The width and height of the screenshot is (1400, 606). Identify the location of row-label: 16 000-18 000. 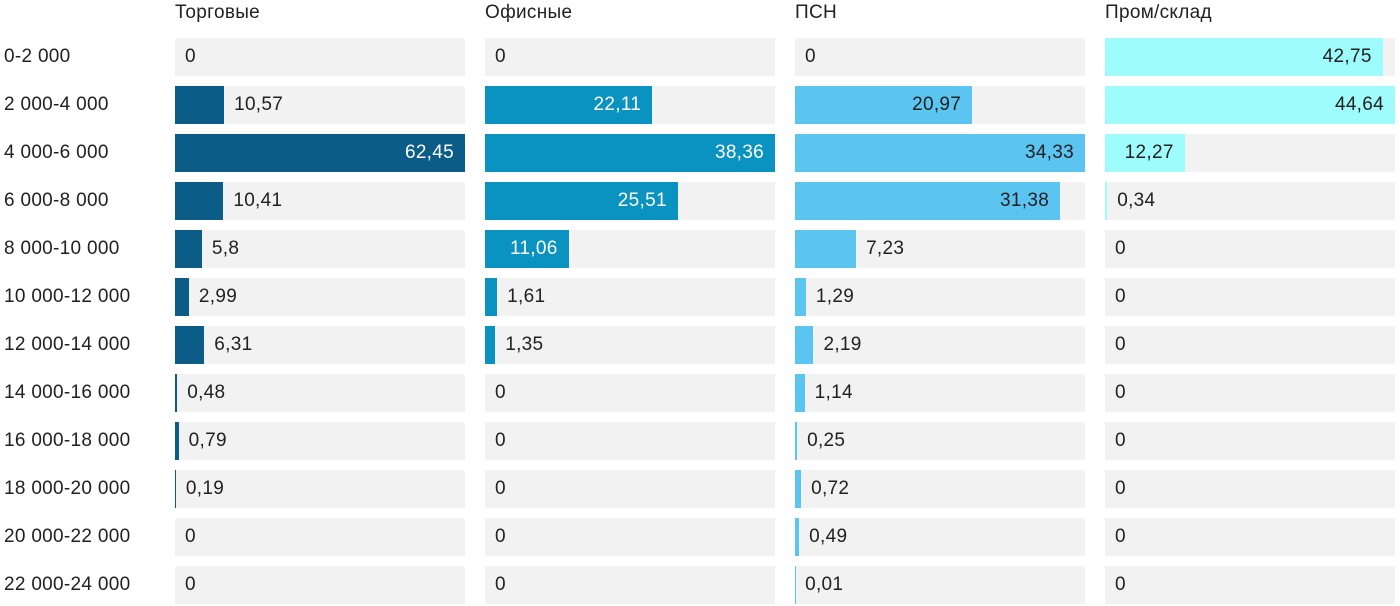
(67, 440).